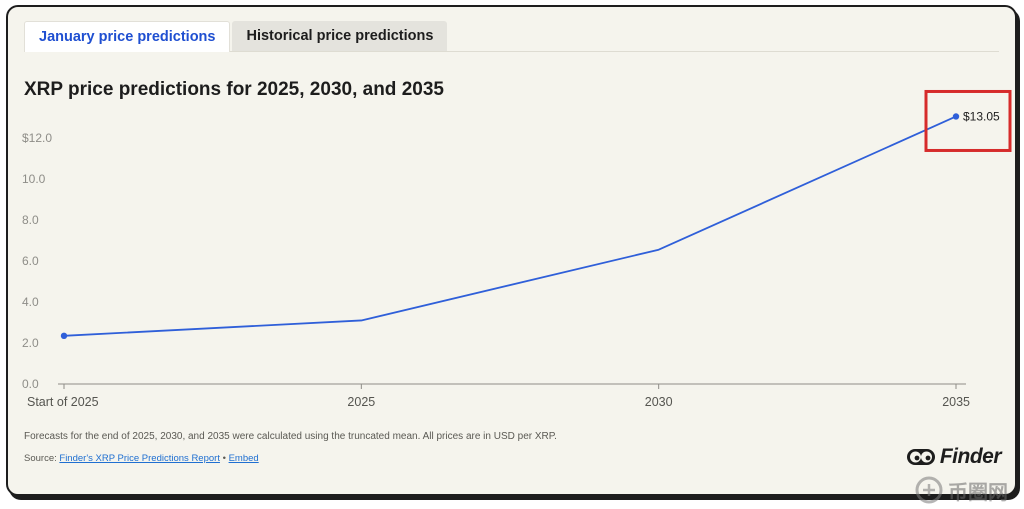 This screenshot has height=509, width=1024. I want to click on y-tick-label: 10.0, so click(34, 179).